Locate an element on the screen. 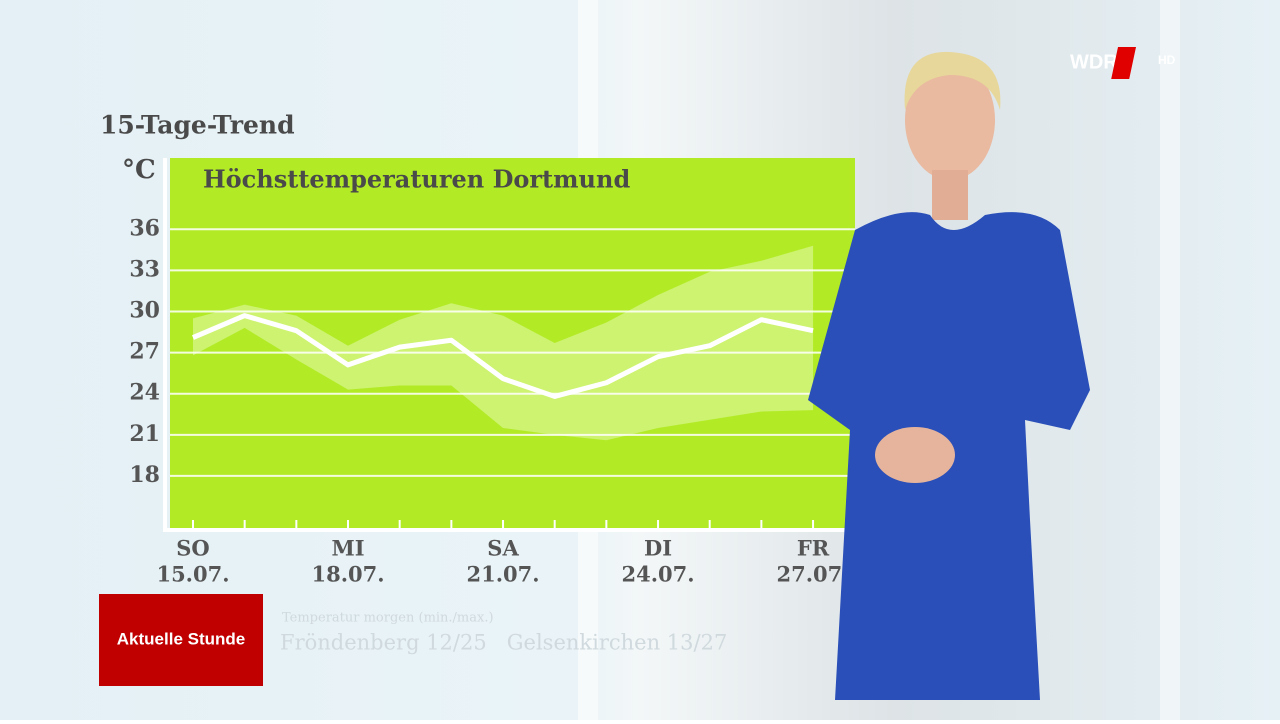 The height and width of the screenshot is (724, 1280). x-tick-label: 27.07. is located at coordinates (813, 574).